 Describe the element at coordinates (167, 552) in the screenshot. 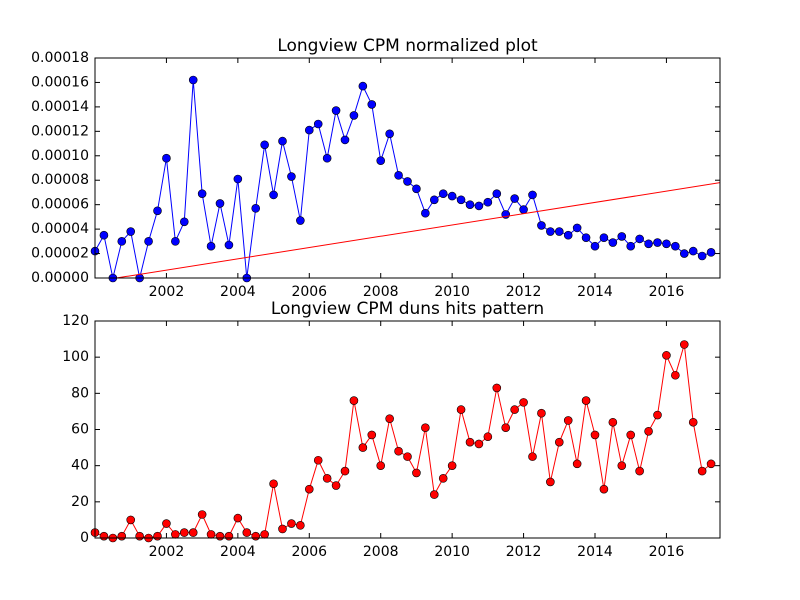

I see `x-tick-label: 2002` at that location.